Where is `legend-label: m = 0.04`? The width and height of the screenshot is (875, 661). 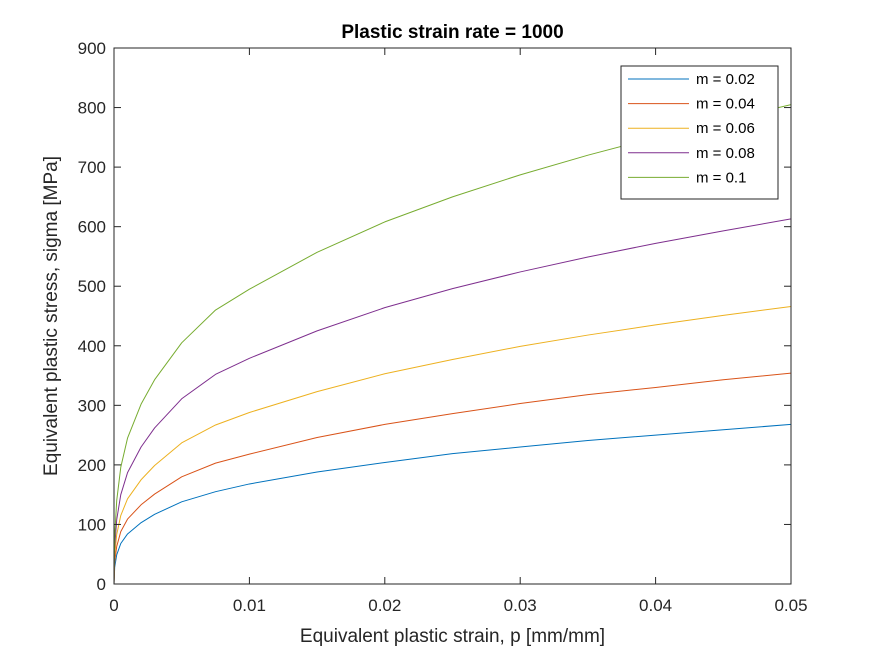
legend-label: m = 0.04 is located at coordinates (725, 104).